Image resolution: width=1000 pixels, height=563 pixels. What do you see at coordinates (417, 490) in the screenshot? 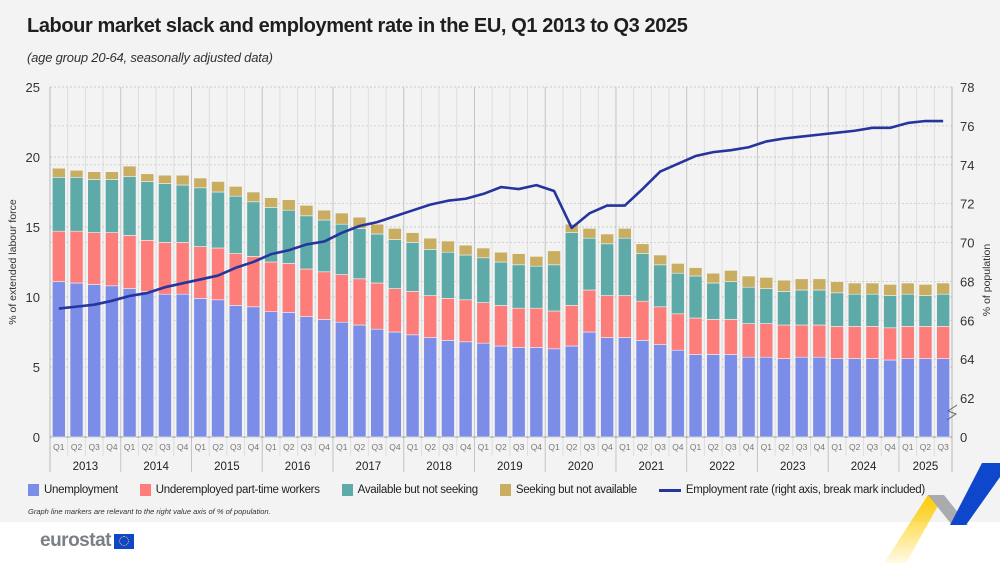
I see `legend-label: Available but not seeking` at bounding box center [417, 490].